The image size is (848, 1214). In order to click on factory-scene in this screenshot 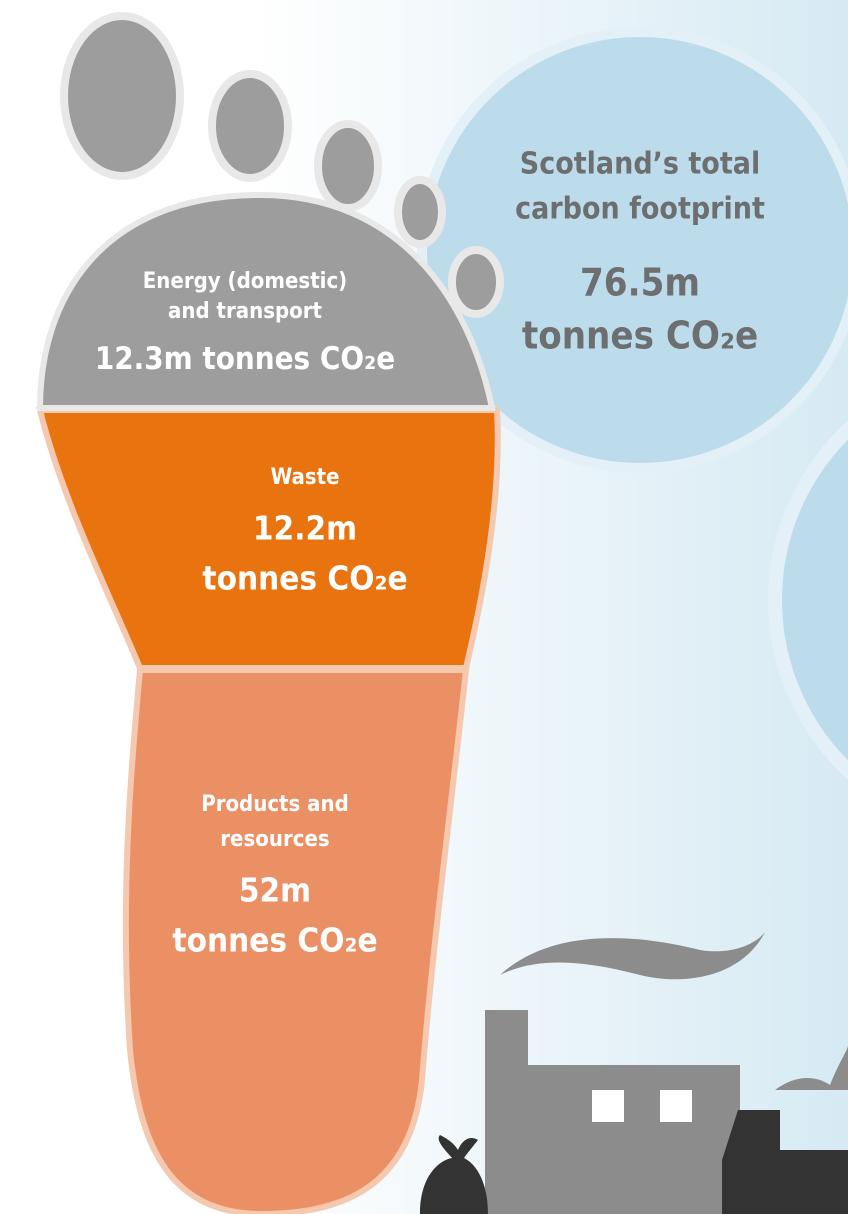, I will do `click(634, 1073)`.